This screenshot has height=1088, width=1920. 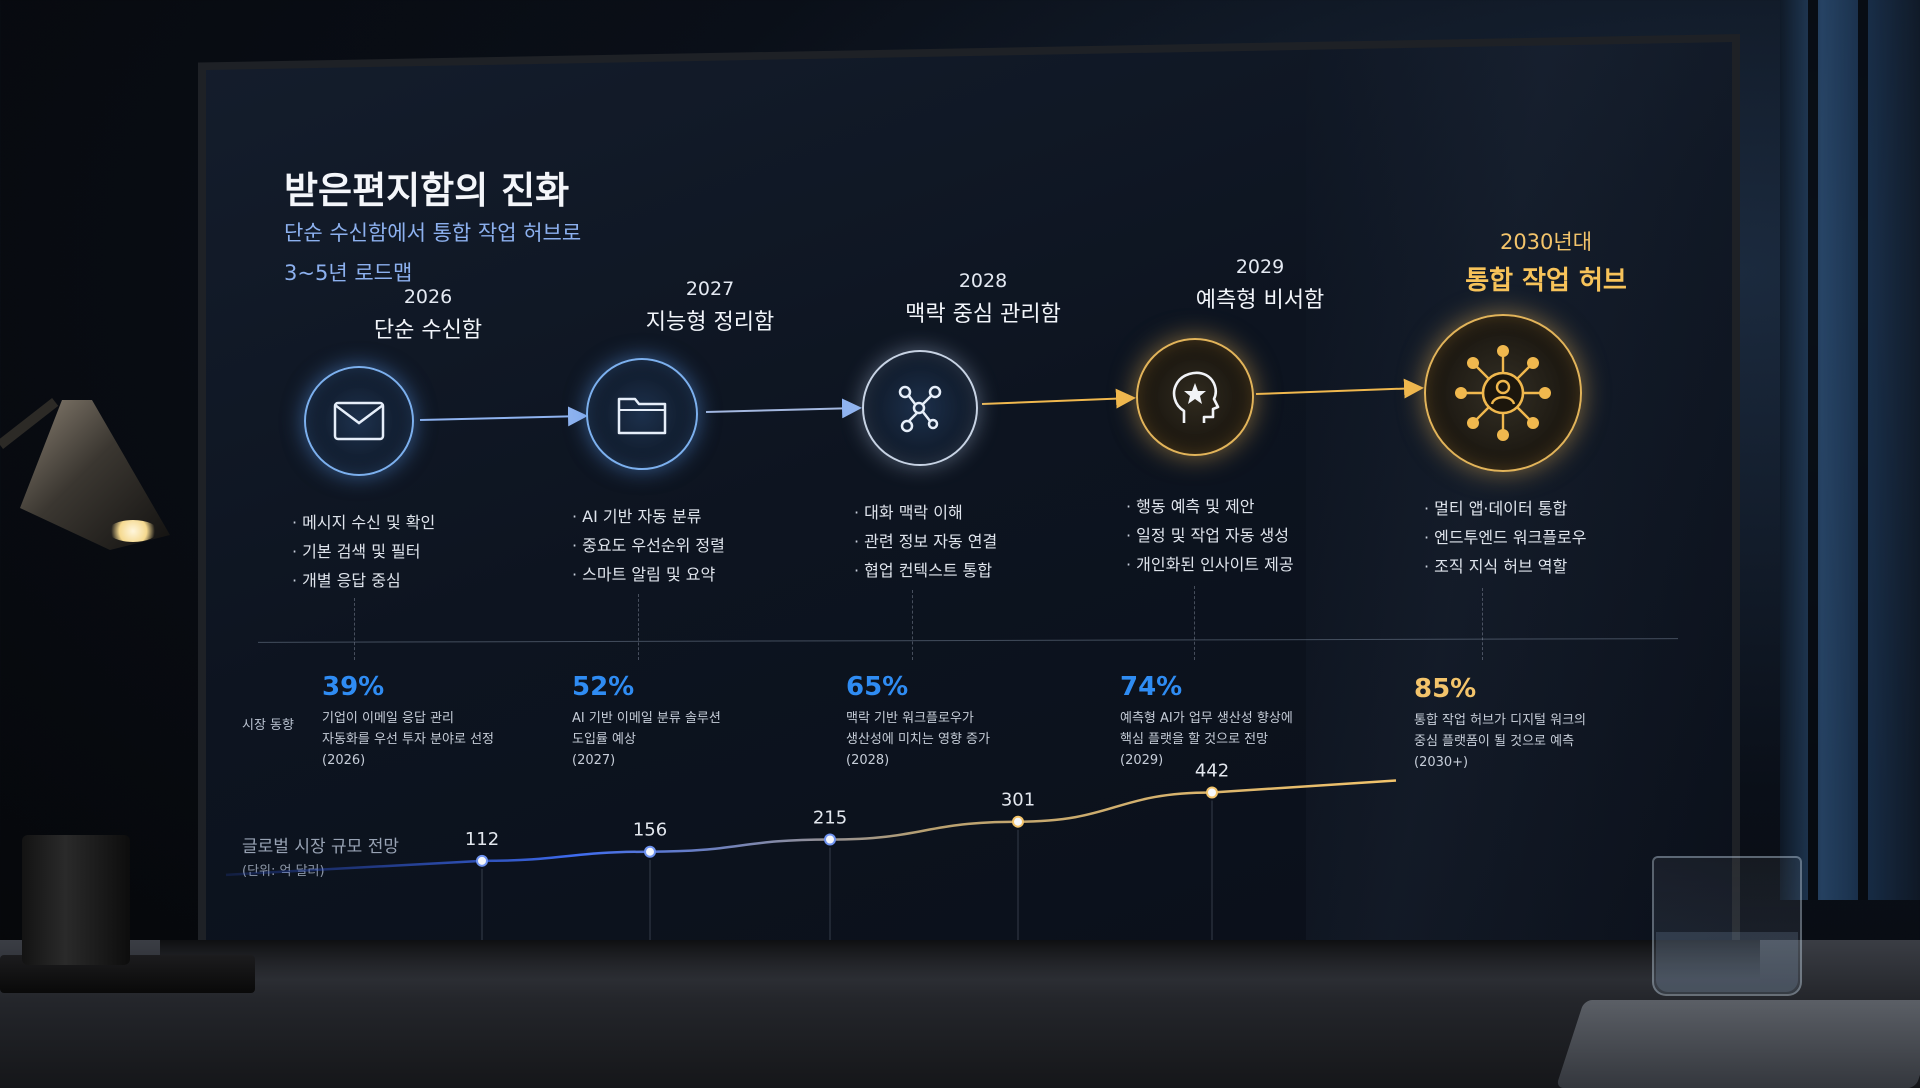 I want to click on stage-name: 맥락 중심 관리함, so click(x=983, y=314).